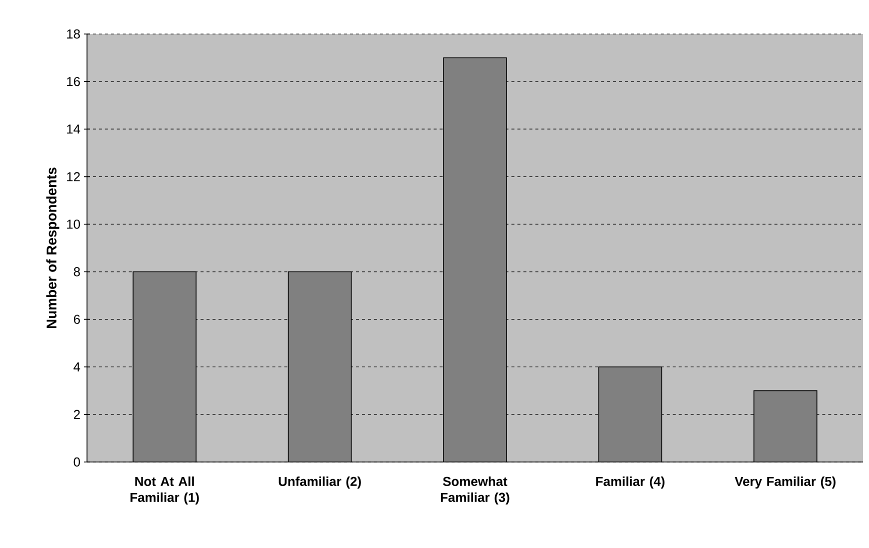 The width and height of the screenshot is (869, 548). Describe the element at coordinates (77, 319) in the screenshot. I see `y-tick-label: 6` at that location.